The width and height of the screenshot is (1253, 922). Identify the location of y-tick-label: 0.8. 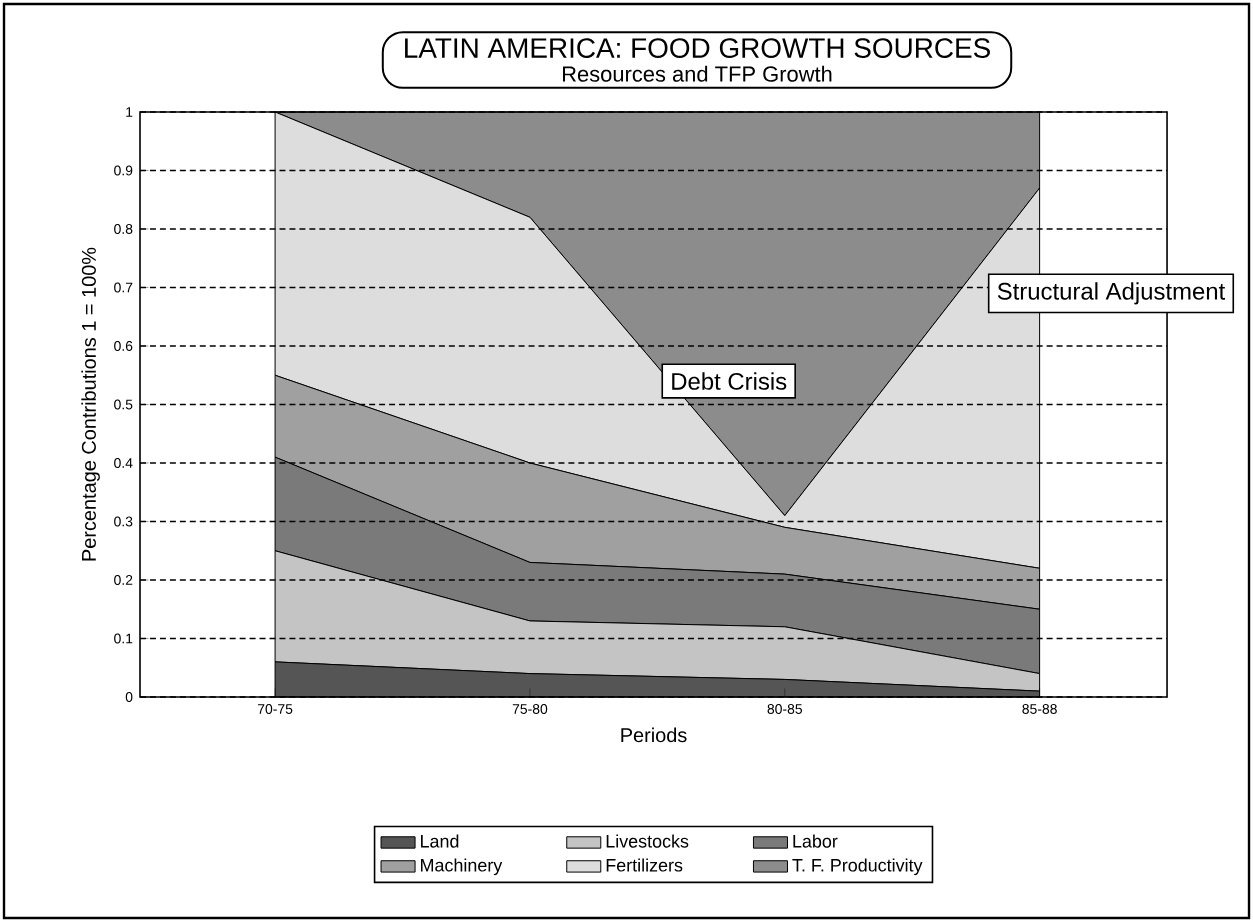
(123, 229).